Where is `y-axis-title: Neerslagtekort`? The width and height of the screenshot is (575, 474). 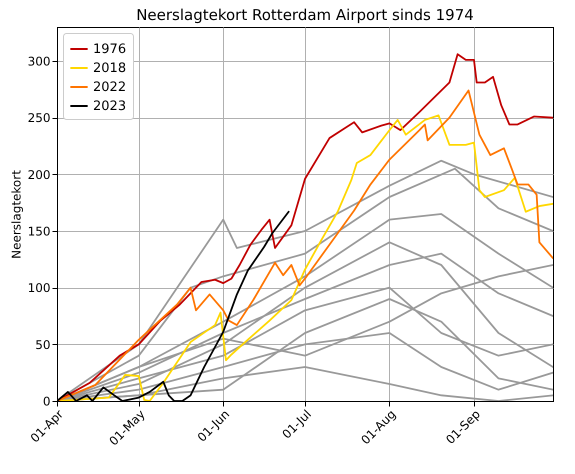
y-axis-title: Neerslagtekort is located at coordinates (17, 214).